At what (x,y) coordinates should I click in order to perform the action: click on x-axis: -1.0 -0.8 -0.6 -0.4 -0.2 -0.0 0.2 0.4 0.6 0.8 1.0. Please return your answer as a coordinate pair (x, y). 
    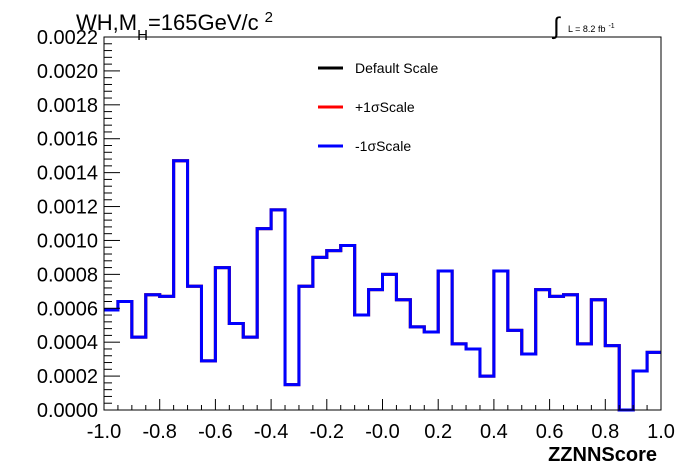
    Looking at the image, I should click on (381, 421).